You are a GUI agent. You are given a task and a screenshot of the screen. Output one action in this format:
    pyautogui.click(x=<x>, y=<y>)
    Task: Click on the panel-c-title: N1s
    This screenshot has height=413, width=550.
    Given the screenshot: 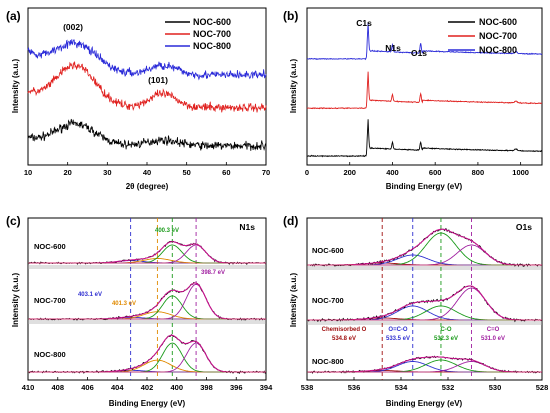 What is the action you would take?
    pyautogui.click(x=247, y=227)
    